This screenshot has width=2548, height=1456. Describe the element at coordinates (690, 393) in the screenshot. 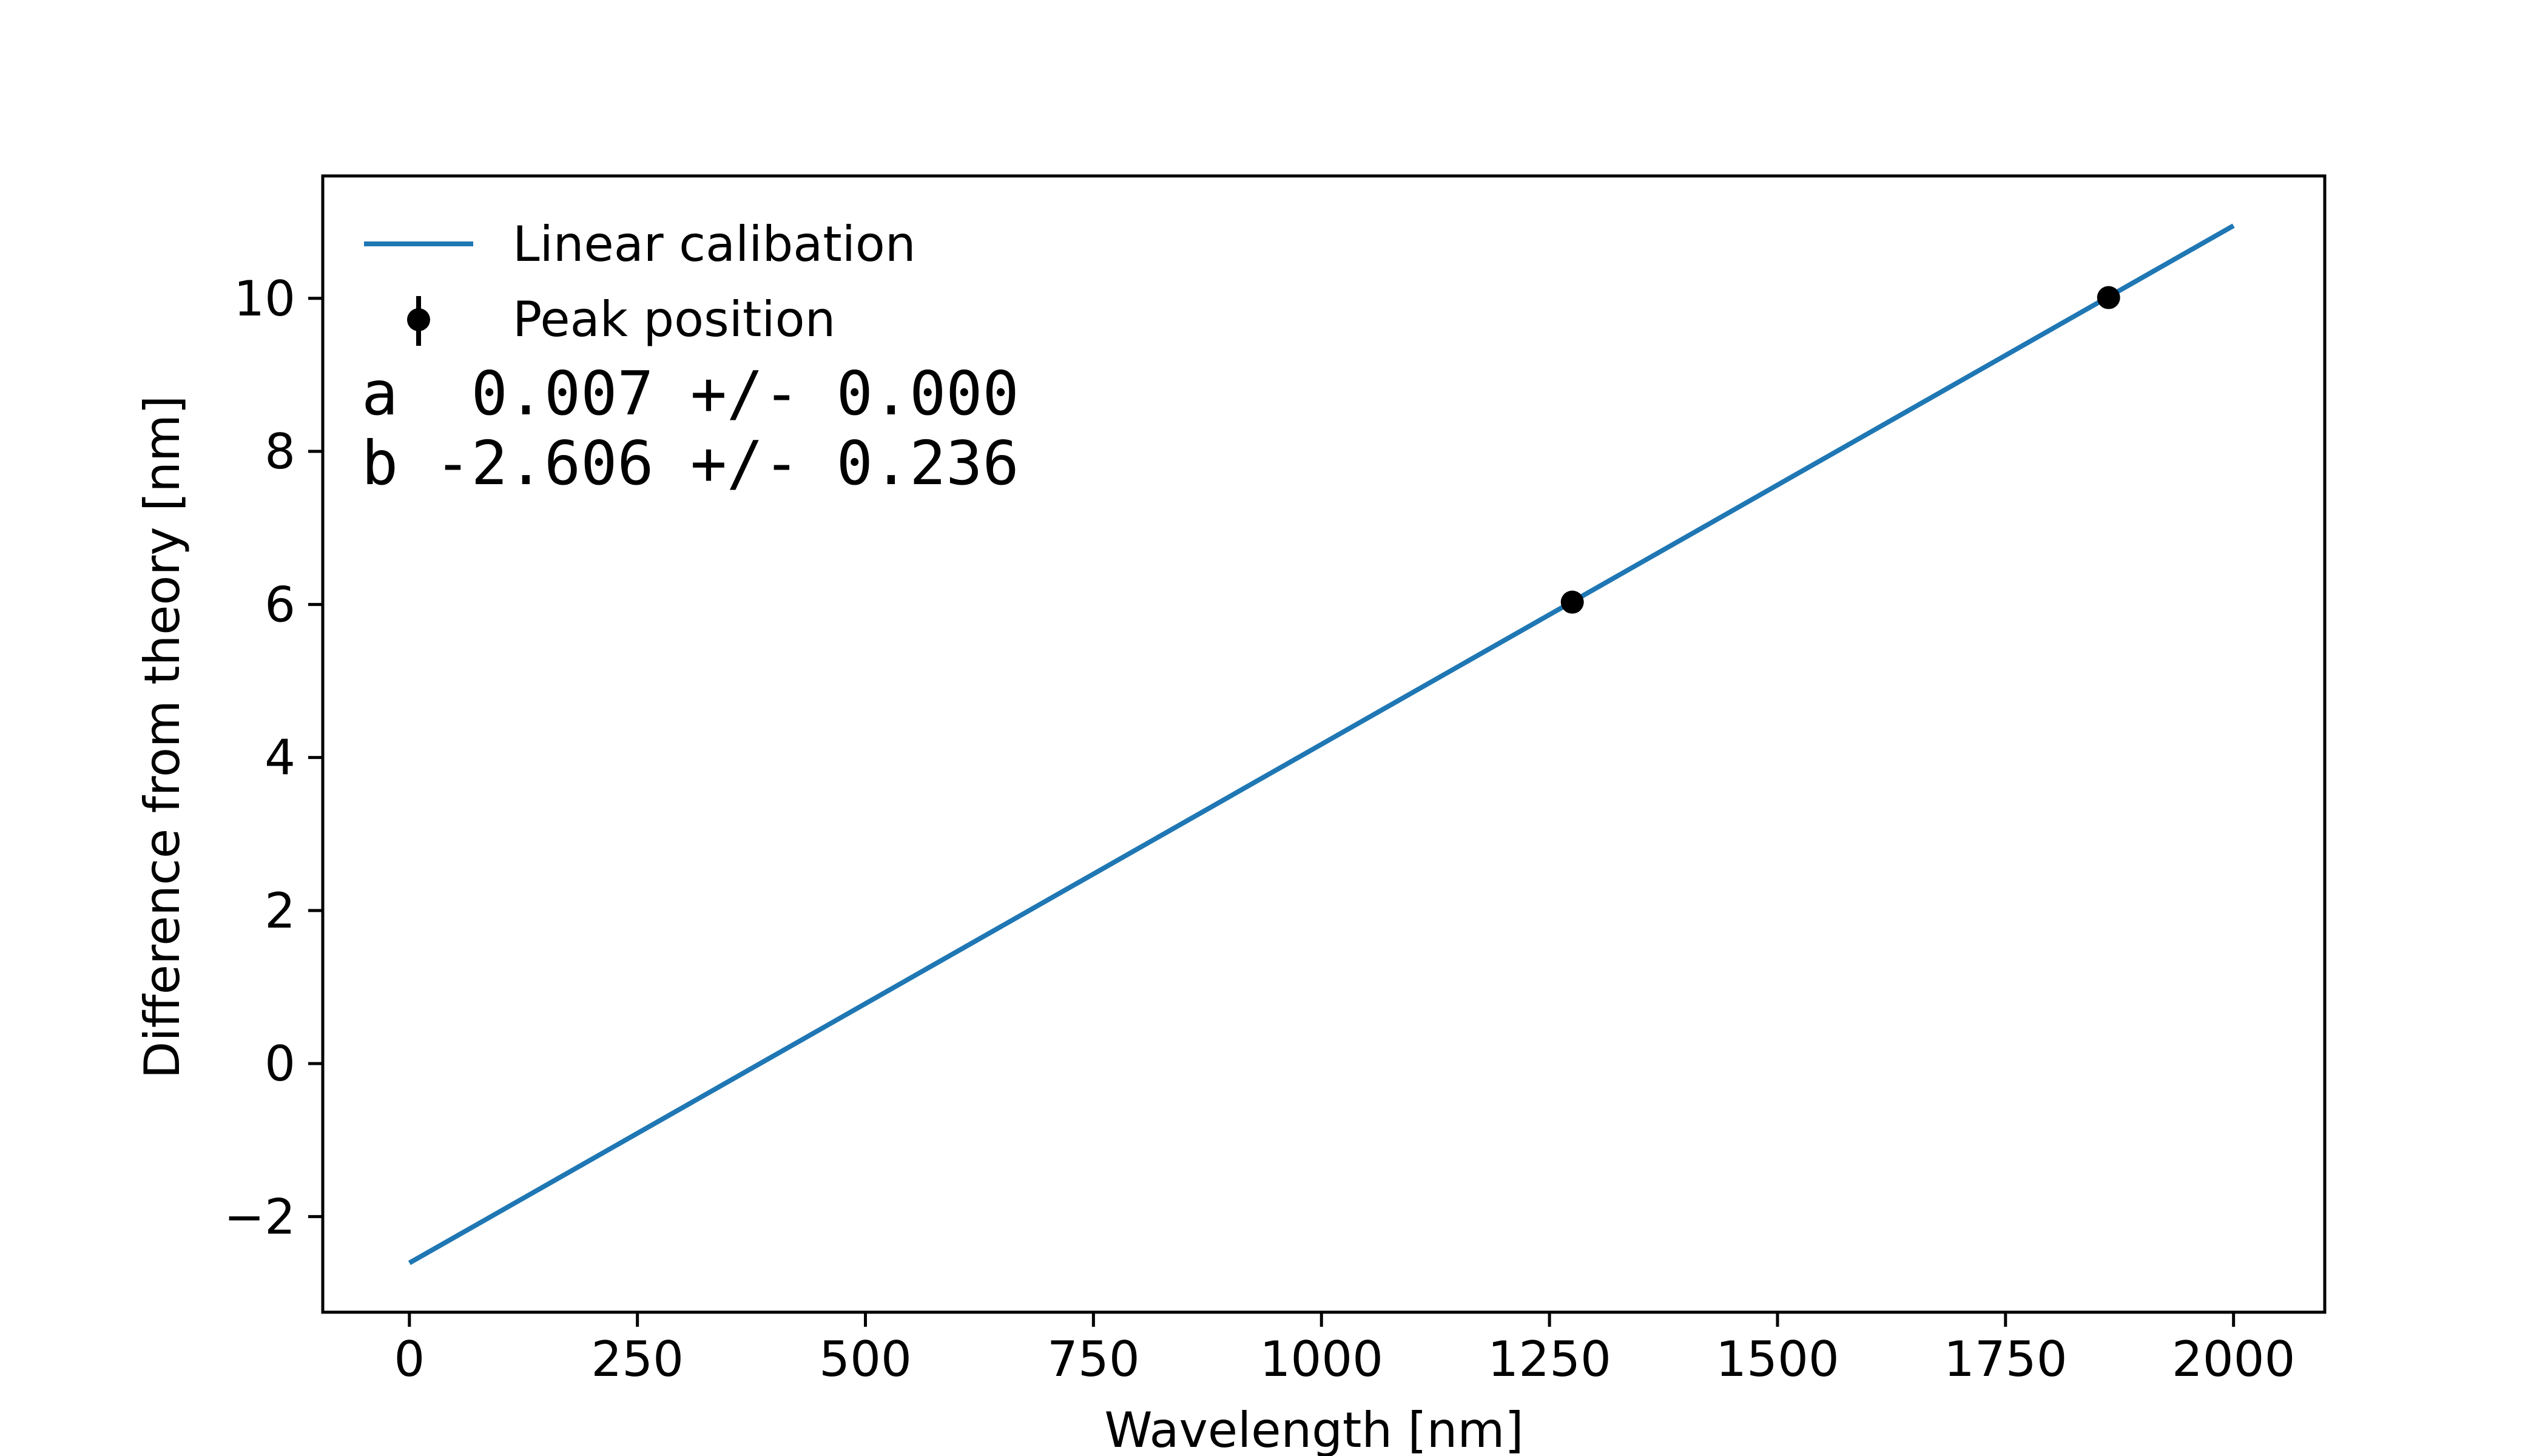

I see `fit-param-a: a 0.007 +/- 0.000` at that location.